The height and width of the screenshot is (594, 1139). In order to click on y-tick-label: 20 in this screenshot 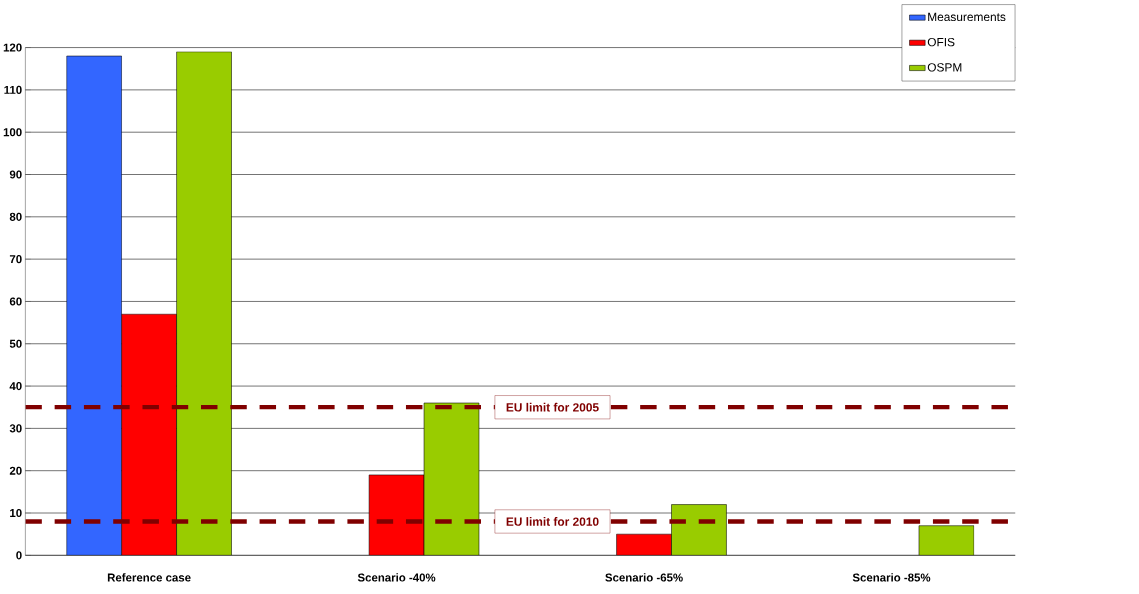, I will do `click(15, 470)`.